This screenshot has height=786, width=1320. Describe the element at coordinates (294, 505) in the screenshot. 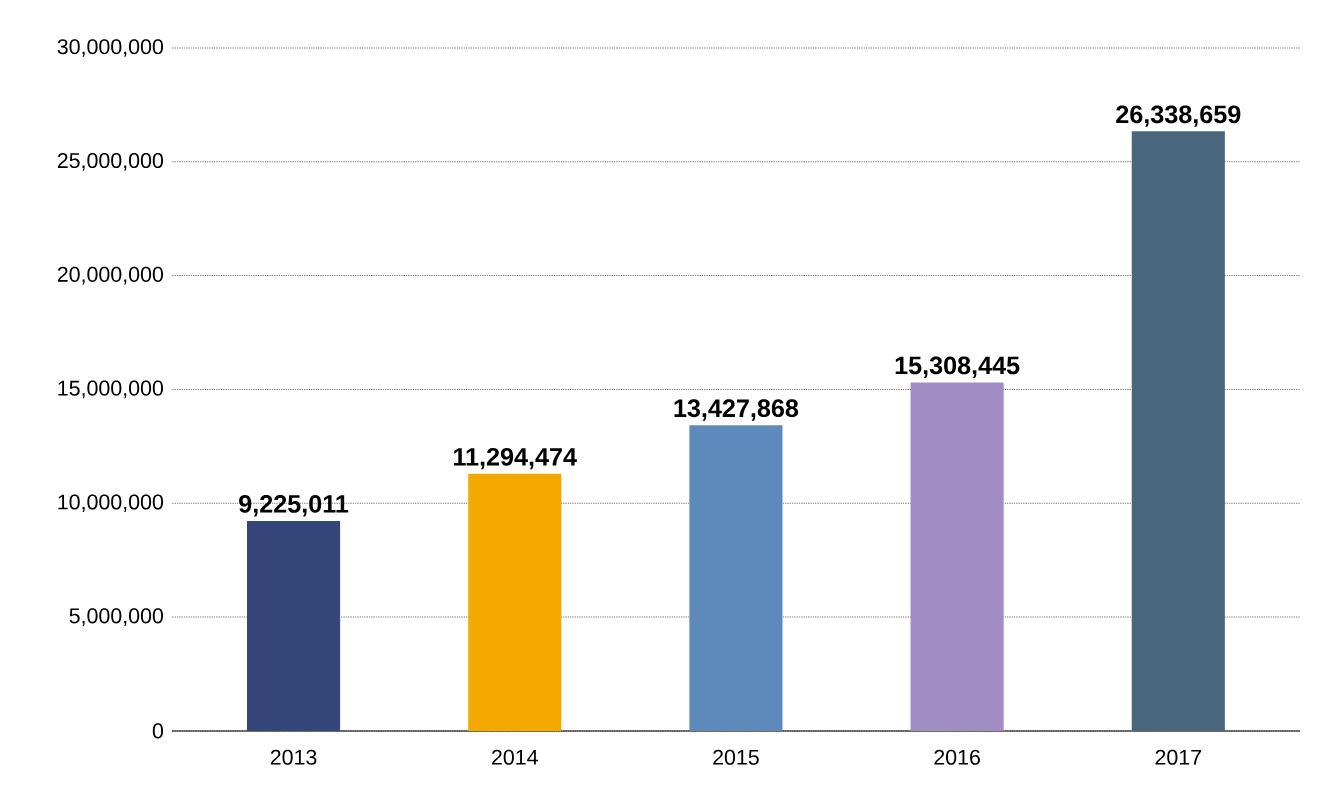

I see `data-label: 9,225,011` at that location.